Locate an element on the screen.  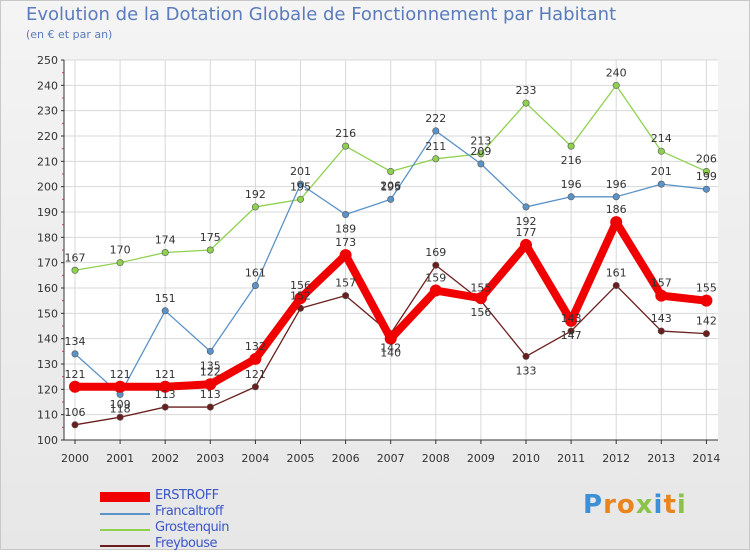
data-label-erstroff: 159 is located at coordinates (435, 278).